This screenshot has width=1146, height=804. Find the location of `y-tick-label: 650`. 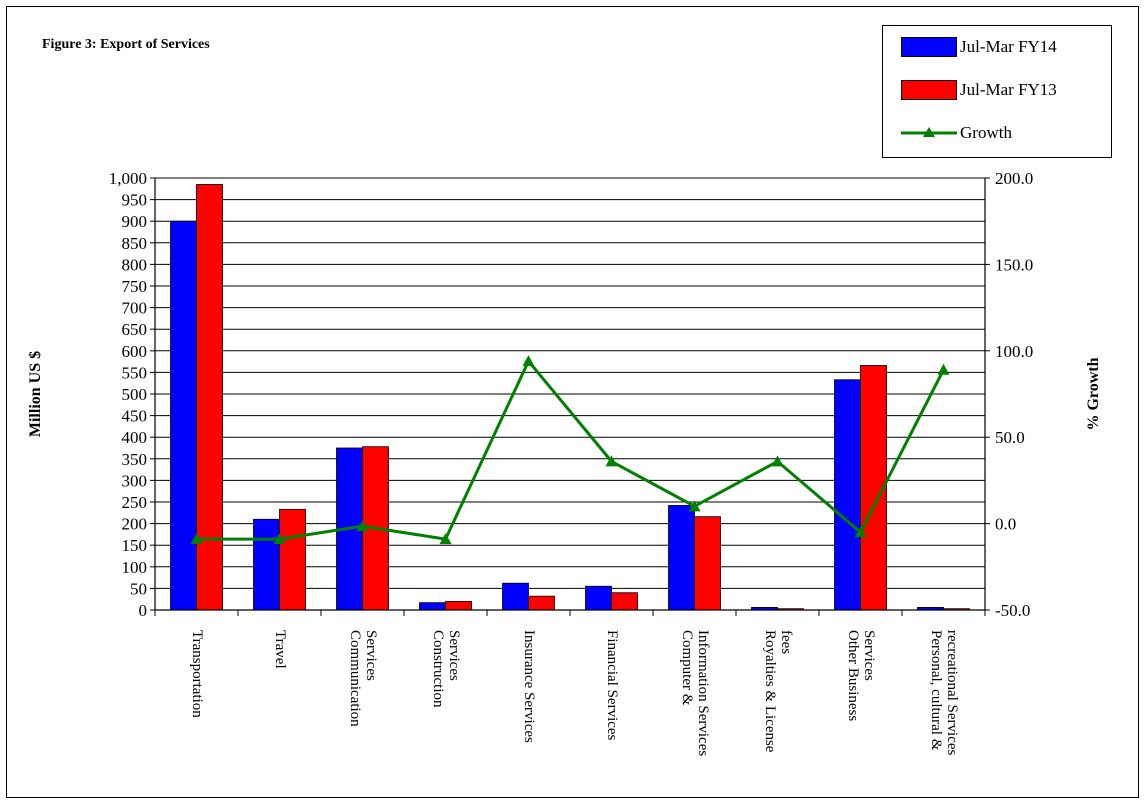

y-tick-label: 650 is located at coordinates (135, 329).